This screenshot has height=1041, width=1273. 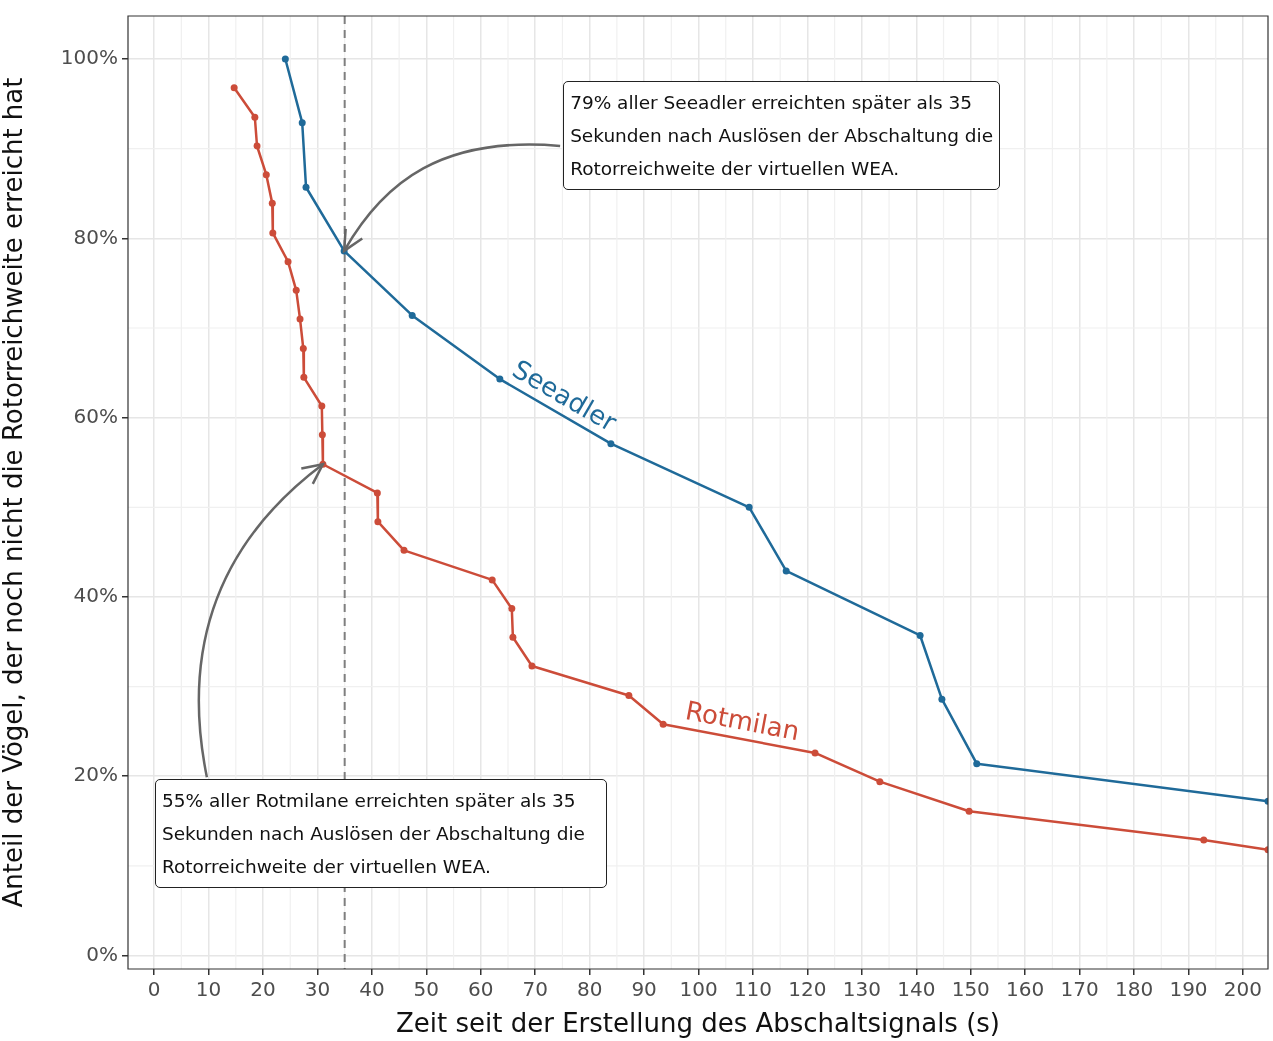 I want to click on x-tick-label: 130, so click(x=861, y=989).